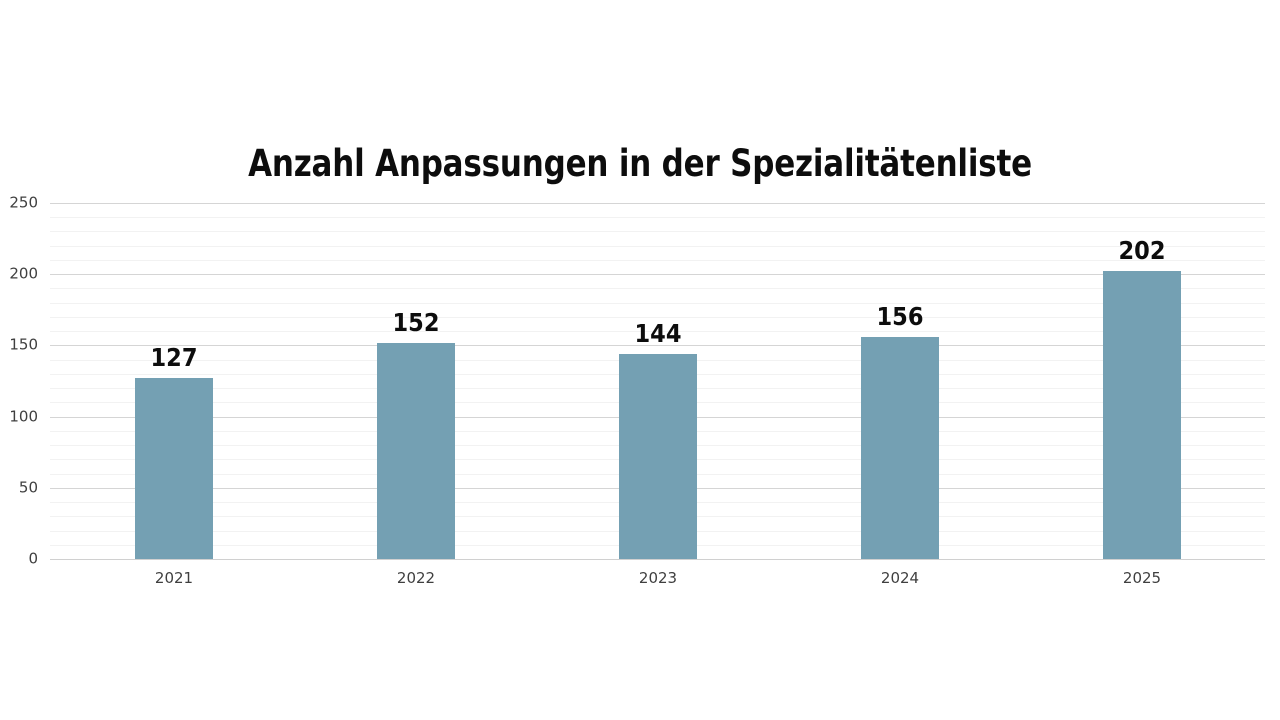 The width and height of the screenshot is (1280, 720). I want to click on y-tick-label-50: 50, so click(28, 487).